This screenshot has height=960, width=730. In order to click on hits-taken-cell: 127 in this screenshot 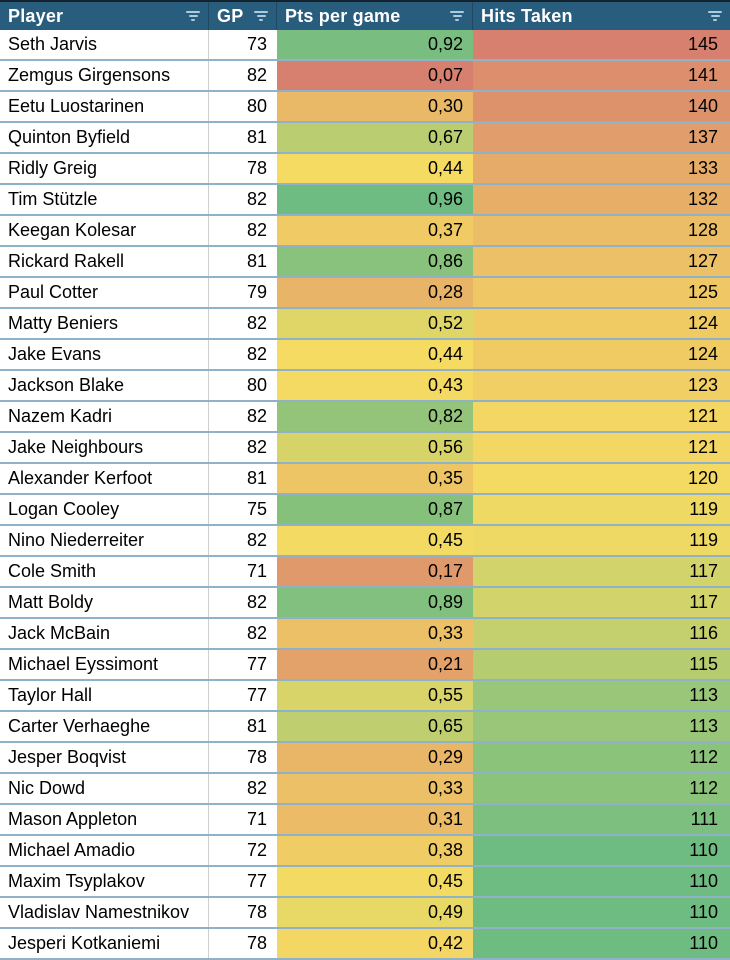, I will do `click(601, 261)`.